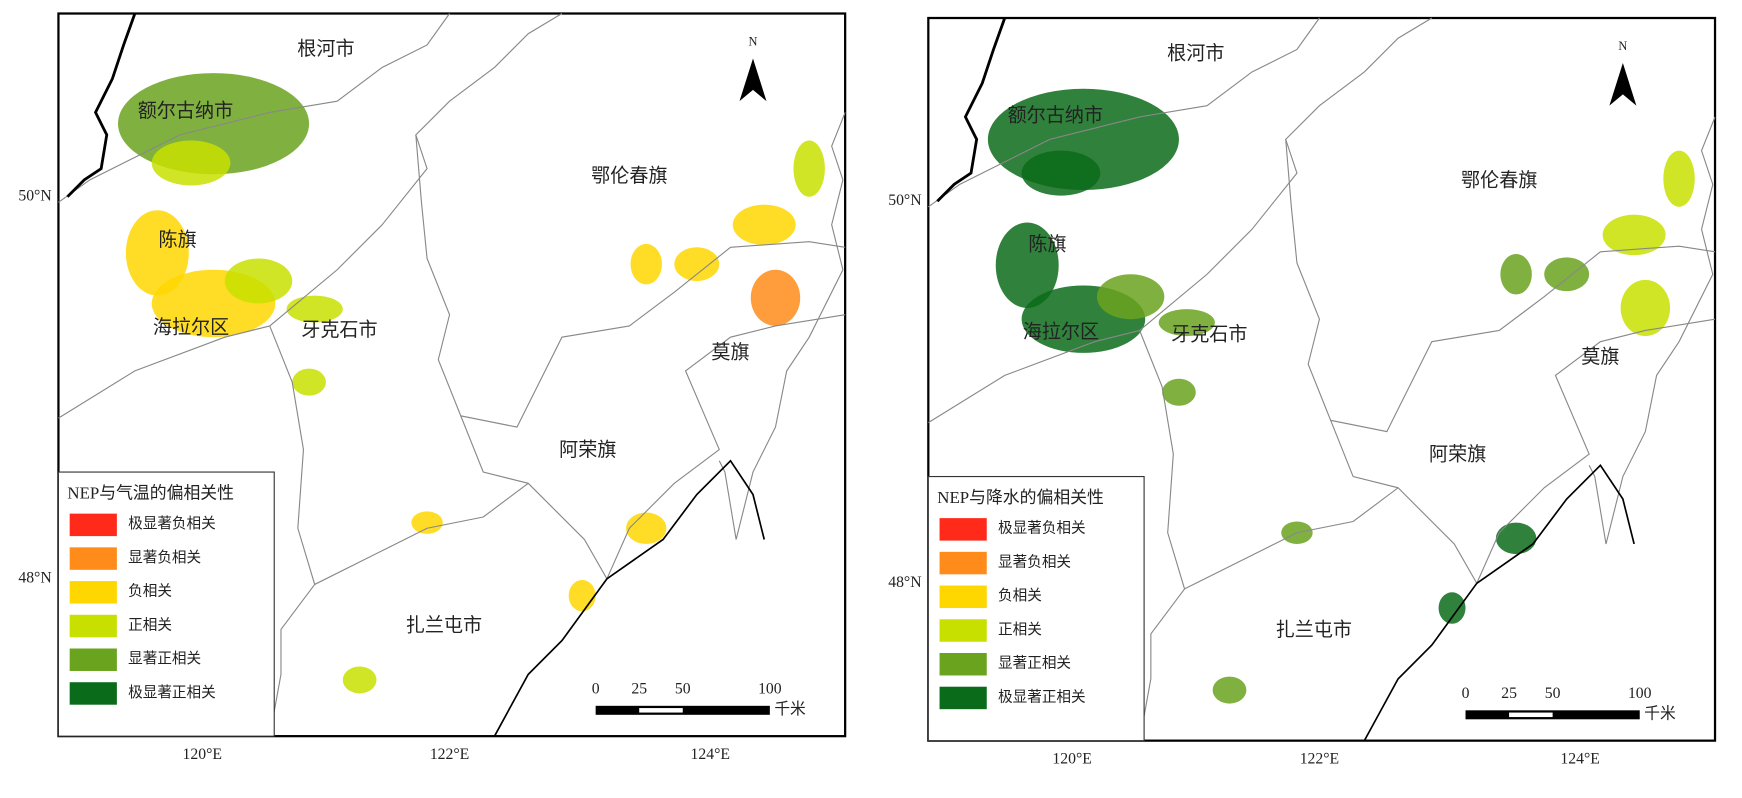  What do you see at coordinates (1579, 758) in the screenshot?
I see `lon-label: 124°E` at bounding box center [1579, 758].